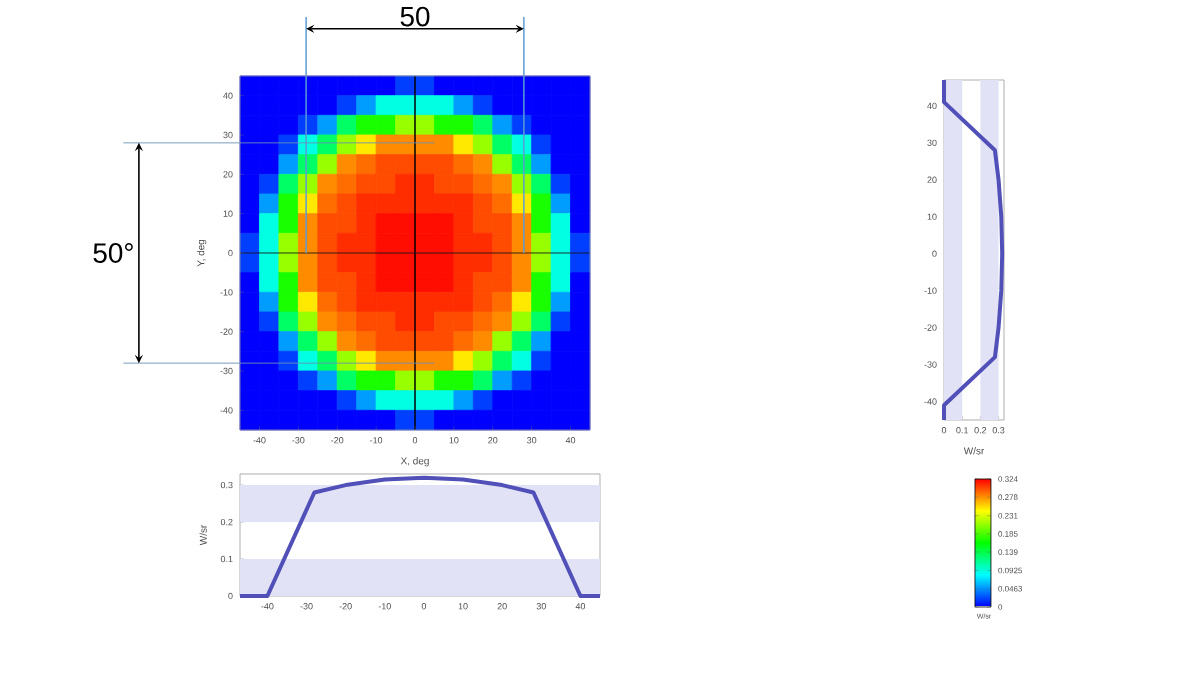 The width and height of the screenshot is (1182, 680). Describe the element at coordinates (415, 16) in the screenshot. I see `text: 50` at that location.